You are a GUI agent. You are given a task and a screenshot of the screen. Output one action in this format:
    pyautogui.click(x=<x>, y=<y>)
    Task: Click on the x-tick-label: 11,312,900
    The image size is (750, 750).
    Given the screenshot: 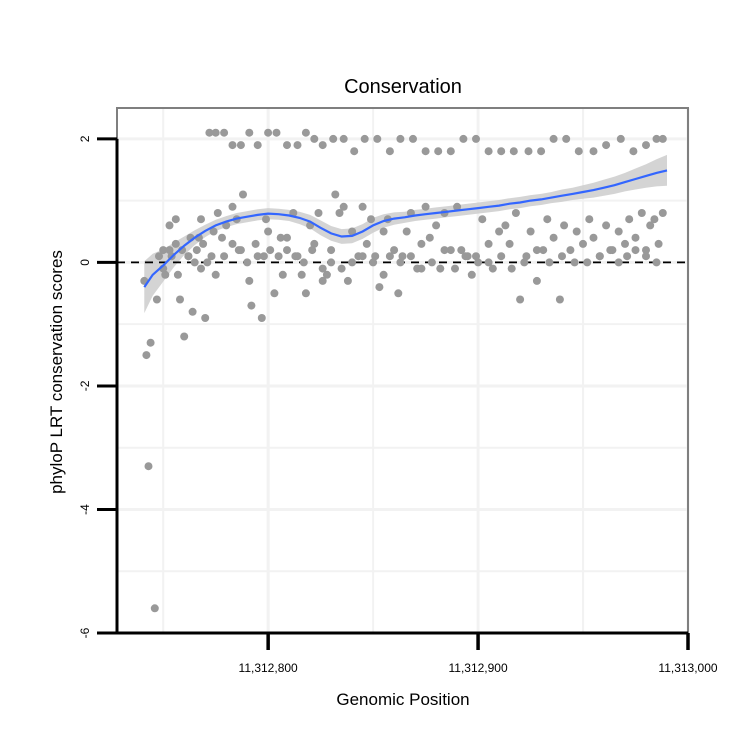 What is the action you would take?
    pyautogui.click(x=477, y=668)
    